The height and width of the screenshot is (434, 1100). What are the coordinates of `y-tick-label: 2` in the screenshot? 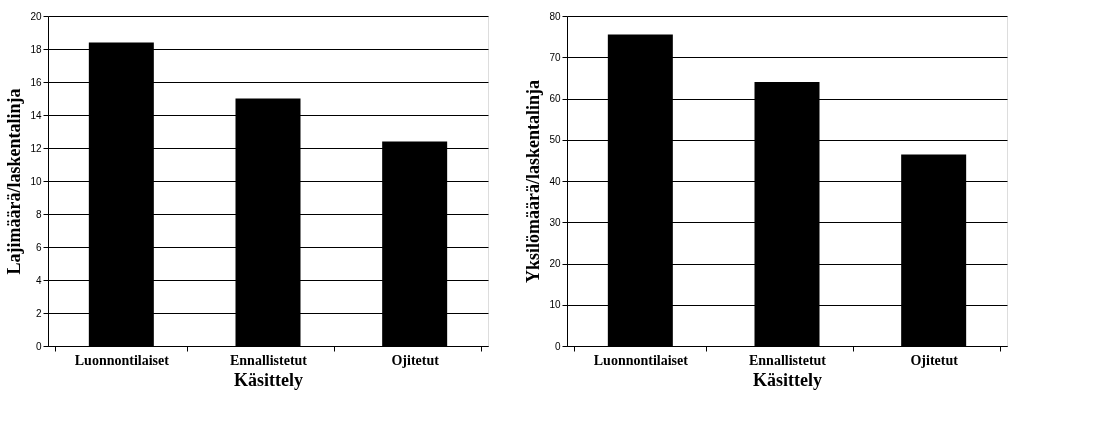 It's located at (38, 313).